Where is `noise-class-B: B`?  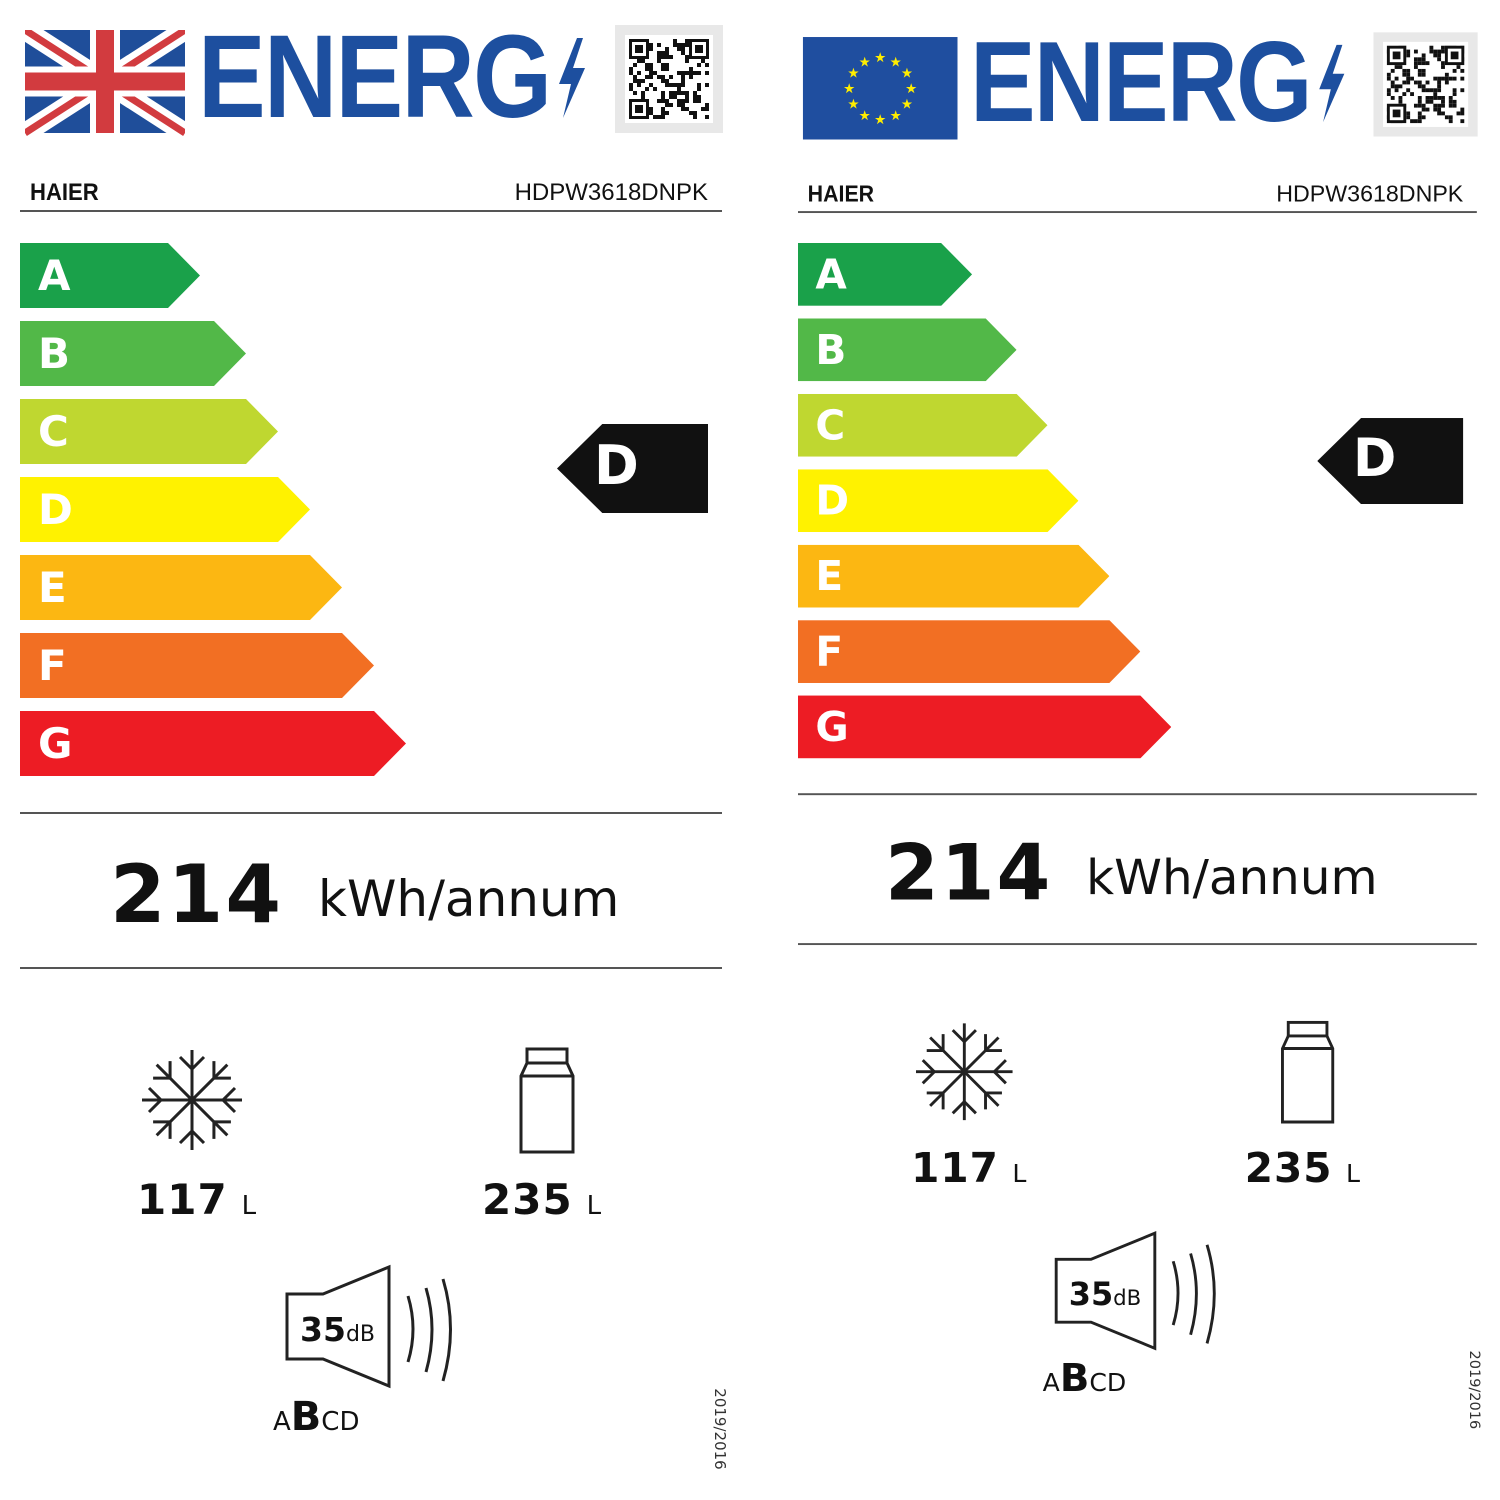 noise-class-B: B is located at coordinates (1074, 1378).